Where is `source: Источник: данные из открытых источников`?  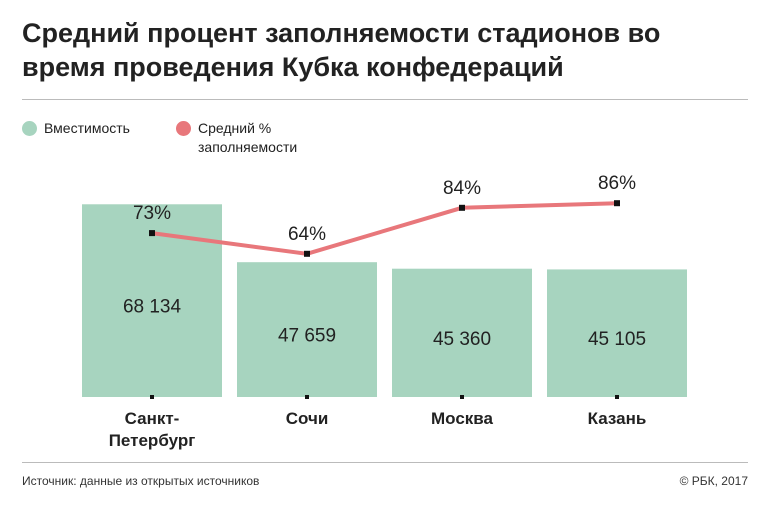 source: Источник: данные из открытых источников is located at coordinates (141, 481).